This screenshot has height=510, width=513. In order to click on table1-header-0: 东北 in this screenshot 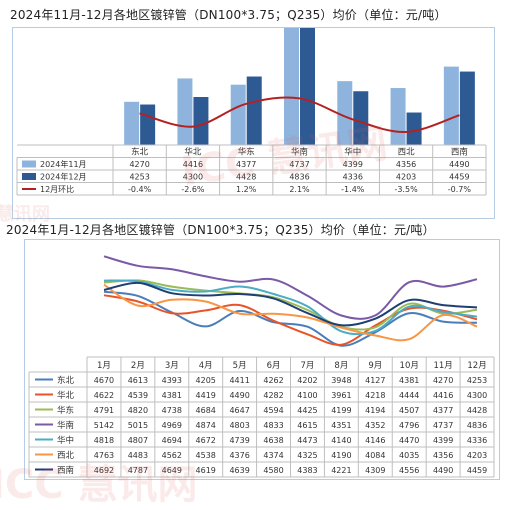, I will do `click(140, 152)`.